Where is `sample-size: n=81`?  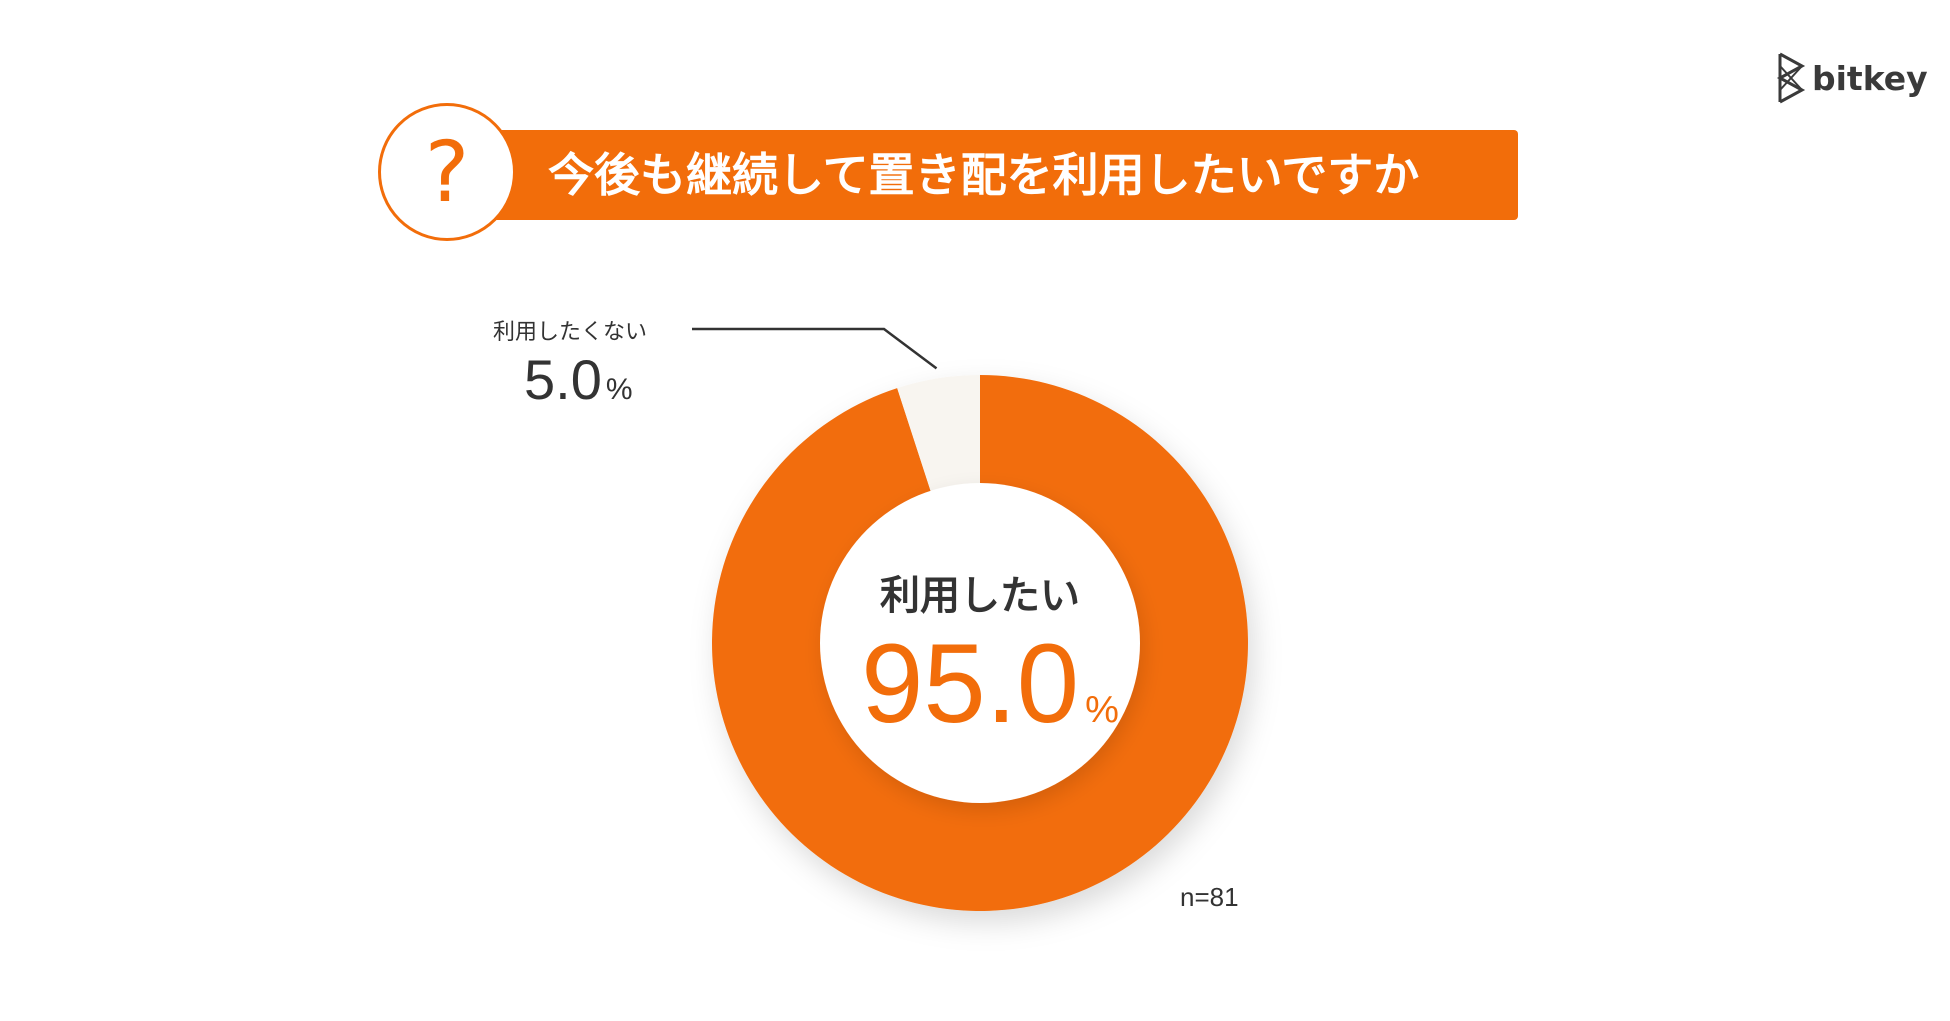 sample-size: n=81 is located at coordinates (1209, 897).